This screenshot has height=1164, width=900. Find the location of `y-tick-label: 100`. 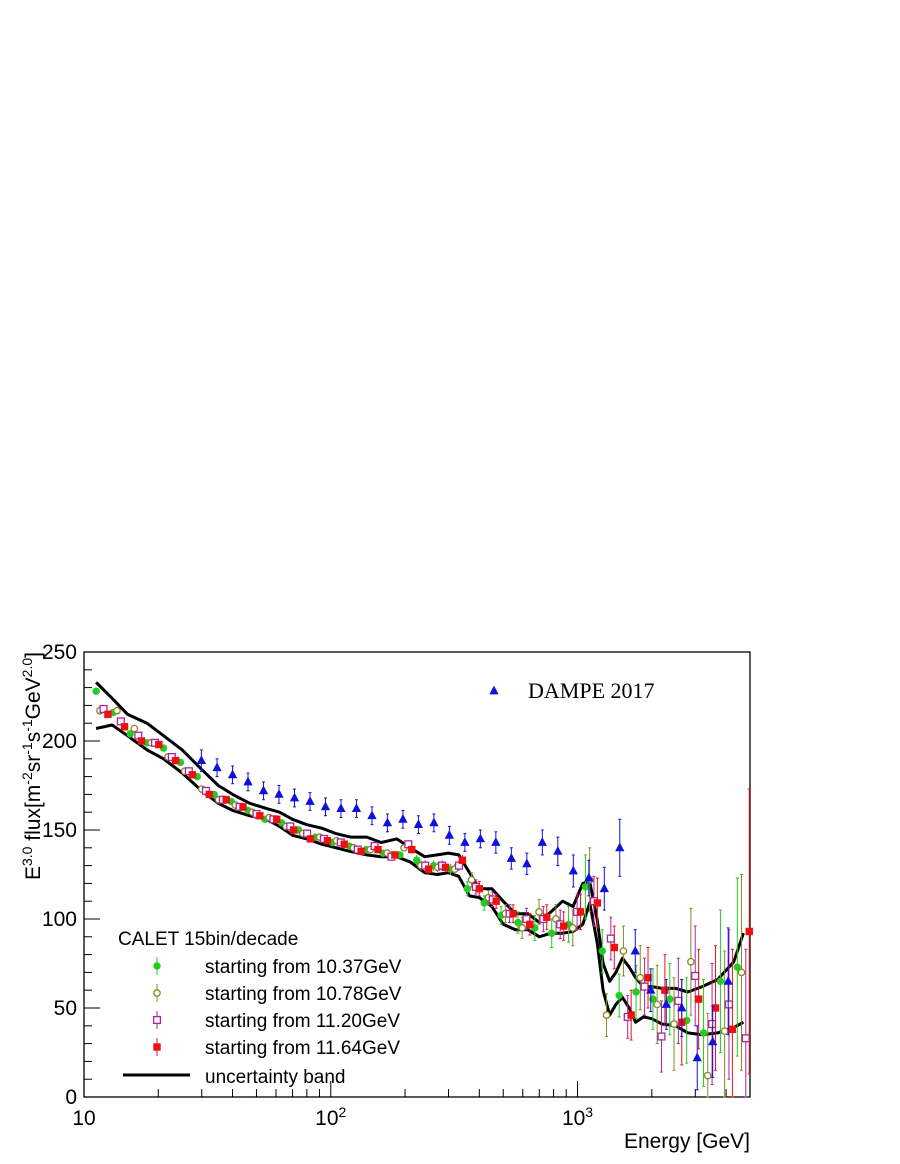

y-tick-label: 100 is located at coordinates (59, 919).